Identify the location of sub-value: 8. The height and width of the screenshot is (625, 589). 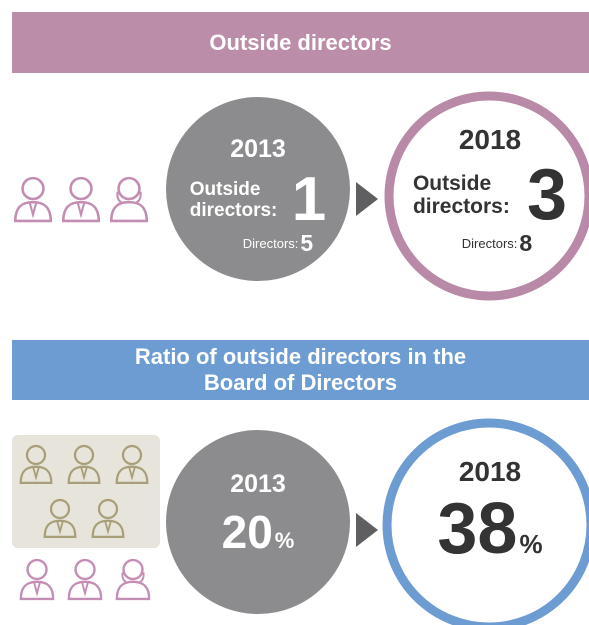
(526, 243).